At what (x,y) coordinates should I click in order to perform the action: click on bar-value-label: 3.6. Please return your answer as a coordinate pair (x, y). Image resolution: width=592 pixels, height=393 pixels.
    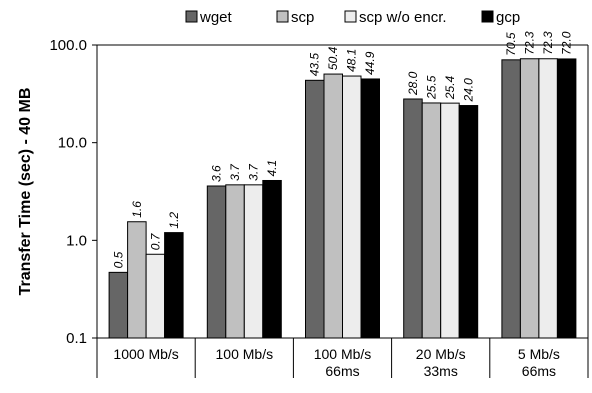
    Looking at the image, I should click on (217, 173).